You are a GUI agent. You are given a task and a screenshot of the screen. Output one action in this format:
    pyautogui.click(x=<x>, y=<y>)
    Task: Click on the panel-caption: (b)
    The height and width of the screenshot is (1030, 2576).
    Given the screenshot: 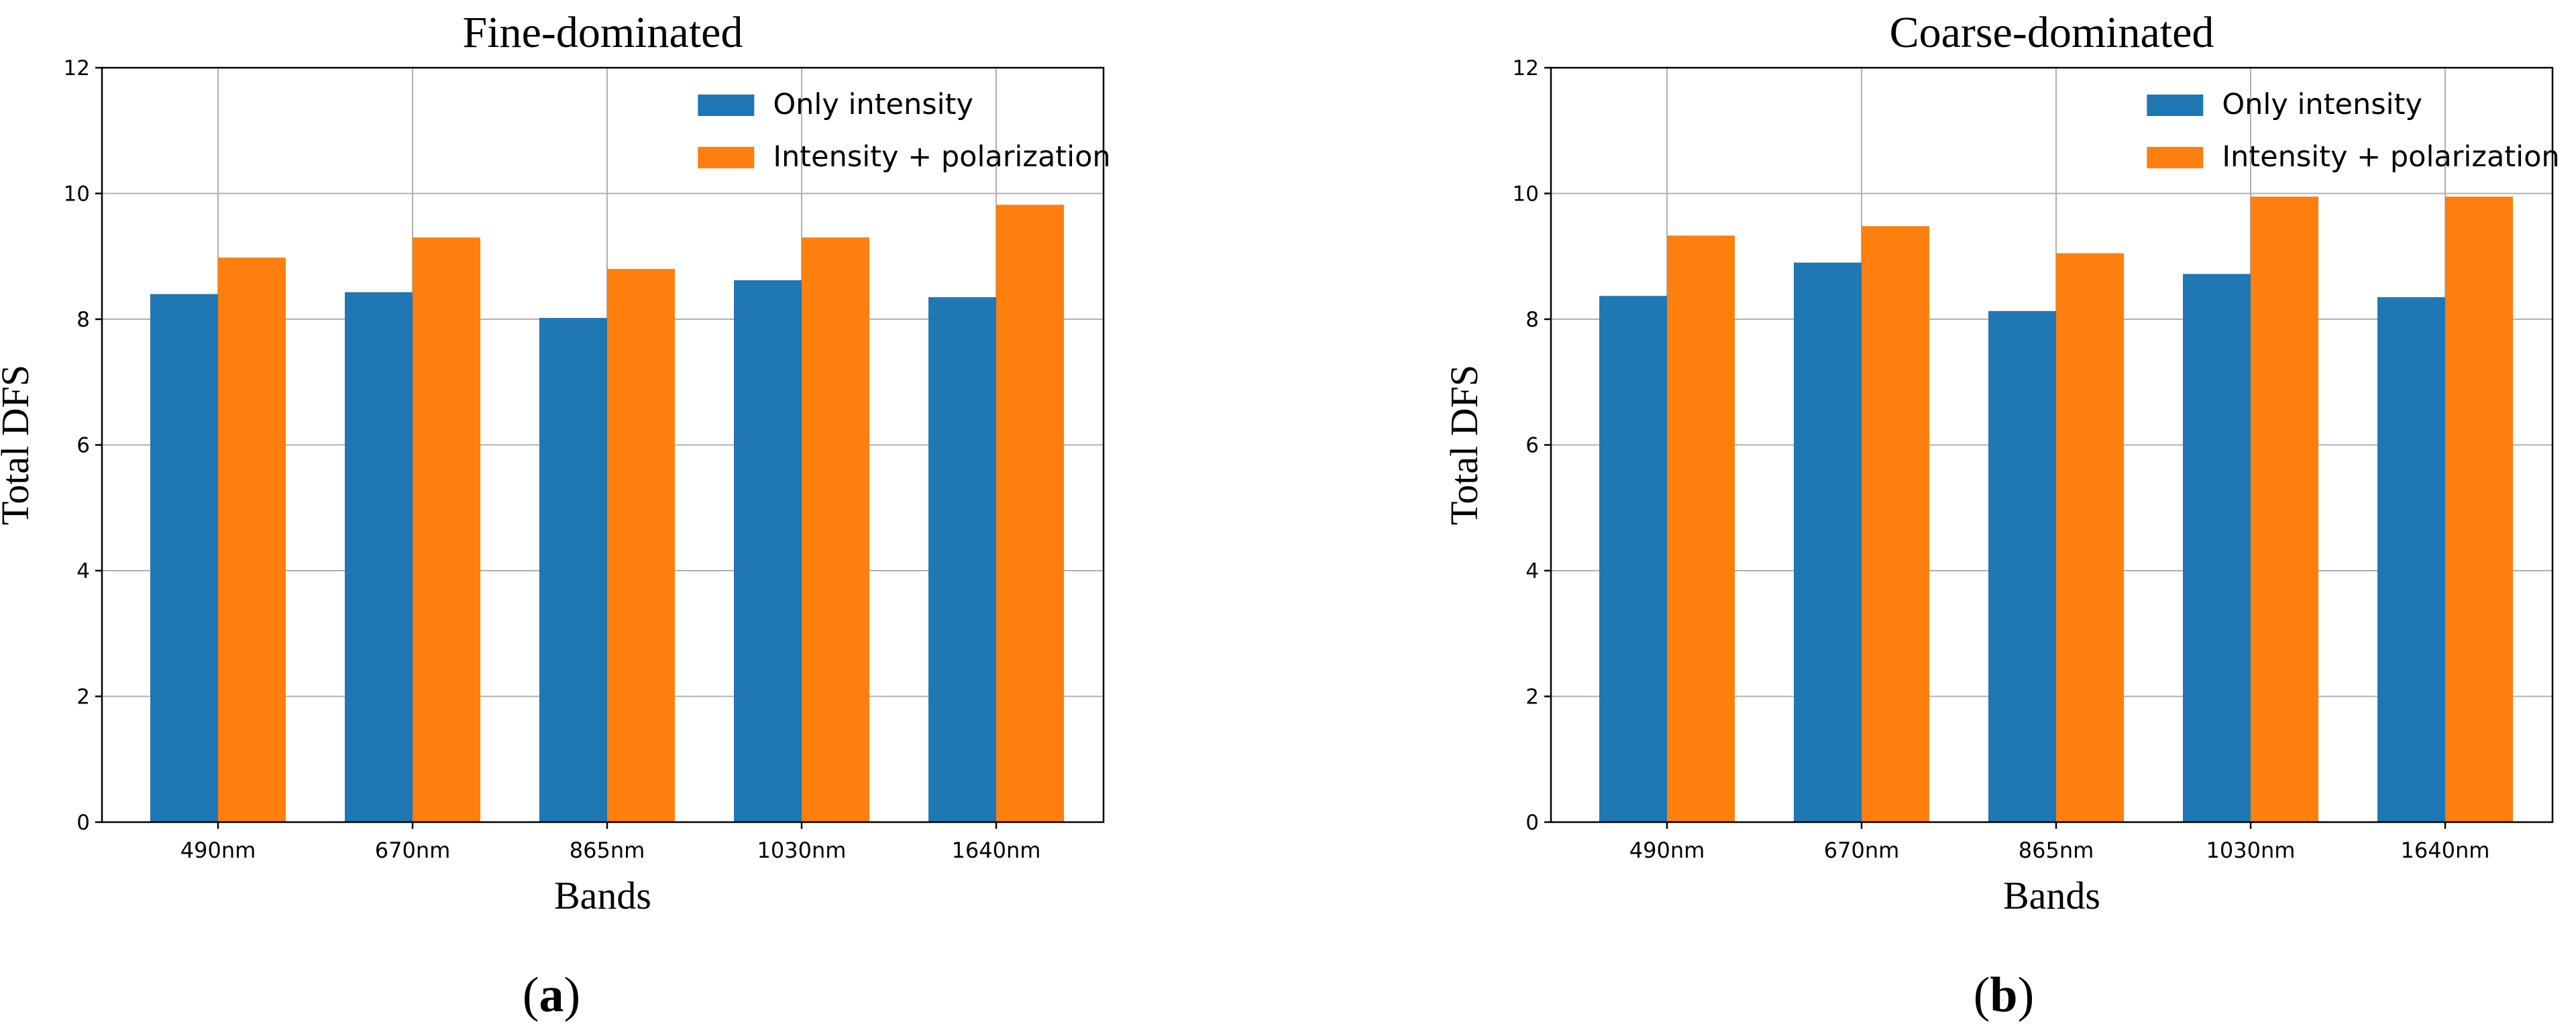 What is the action you would take?
    pyautogui.click(x=2004, y=995)
    